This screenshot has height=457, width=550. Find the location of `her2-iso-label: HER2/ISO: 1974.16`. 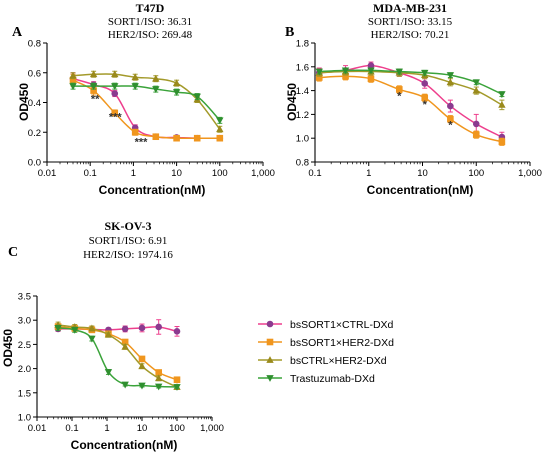

her2-iso-label: HER2/ISO: 1974.16 is located at coordinates (128, 255).